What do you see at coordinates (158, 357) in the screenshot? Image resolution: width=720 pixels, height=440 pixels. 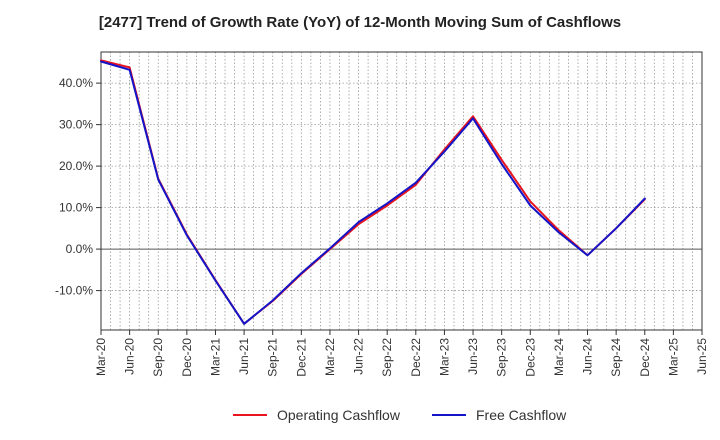 I see `x-tick-label: Sep-20` at bounding box center [158, 357].